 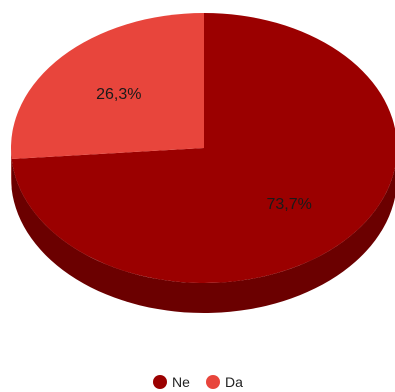 I want to click on legend-item-da: Da, so click(x=224, y=382).